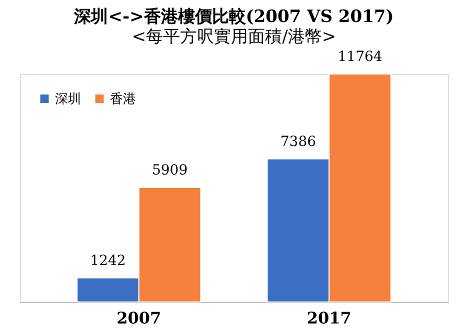  Describe the element at coordinates (234, 37) in the screenshot. I see `chart-subtitle: <每平方呎實用面積/港幣>` at that location.